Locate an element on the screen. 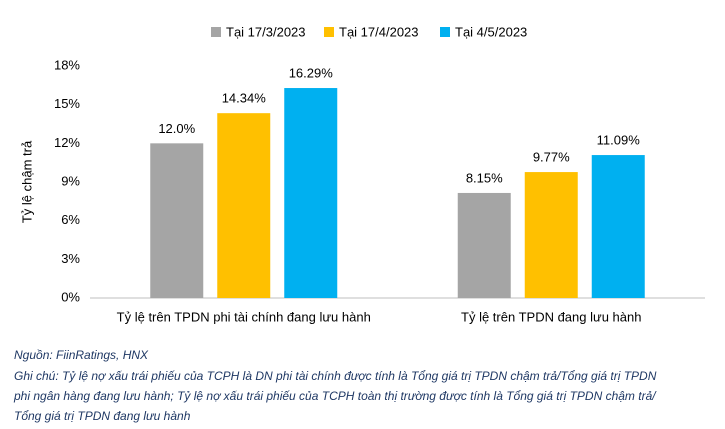  value-label: 8.15% is located at coordinates (484, 177).